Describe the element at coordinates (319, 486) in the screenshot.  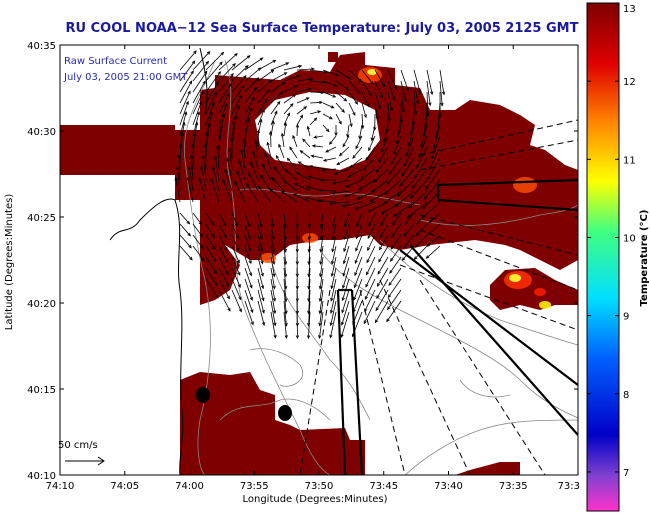
I see `x-tick-label: 73:50` at that location.